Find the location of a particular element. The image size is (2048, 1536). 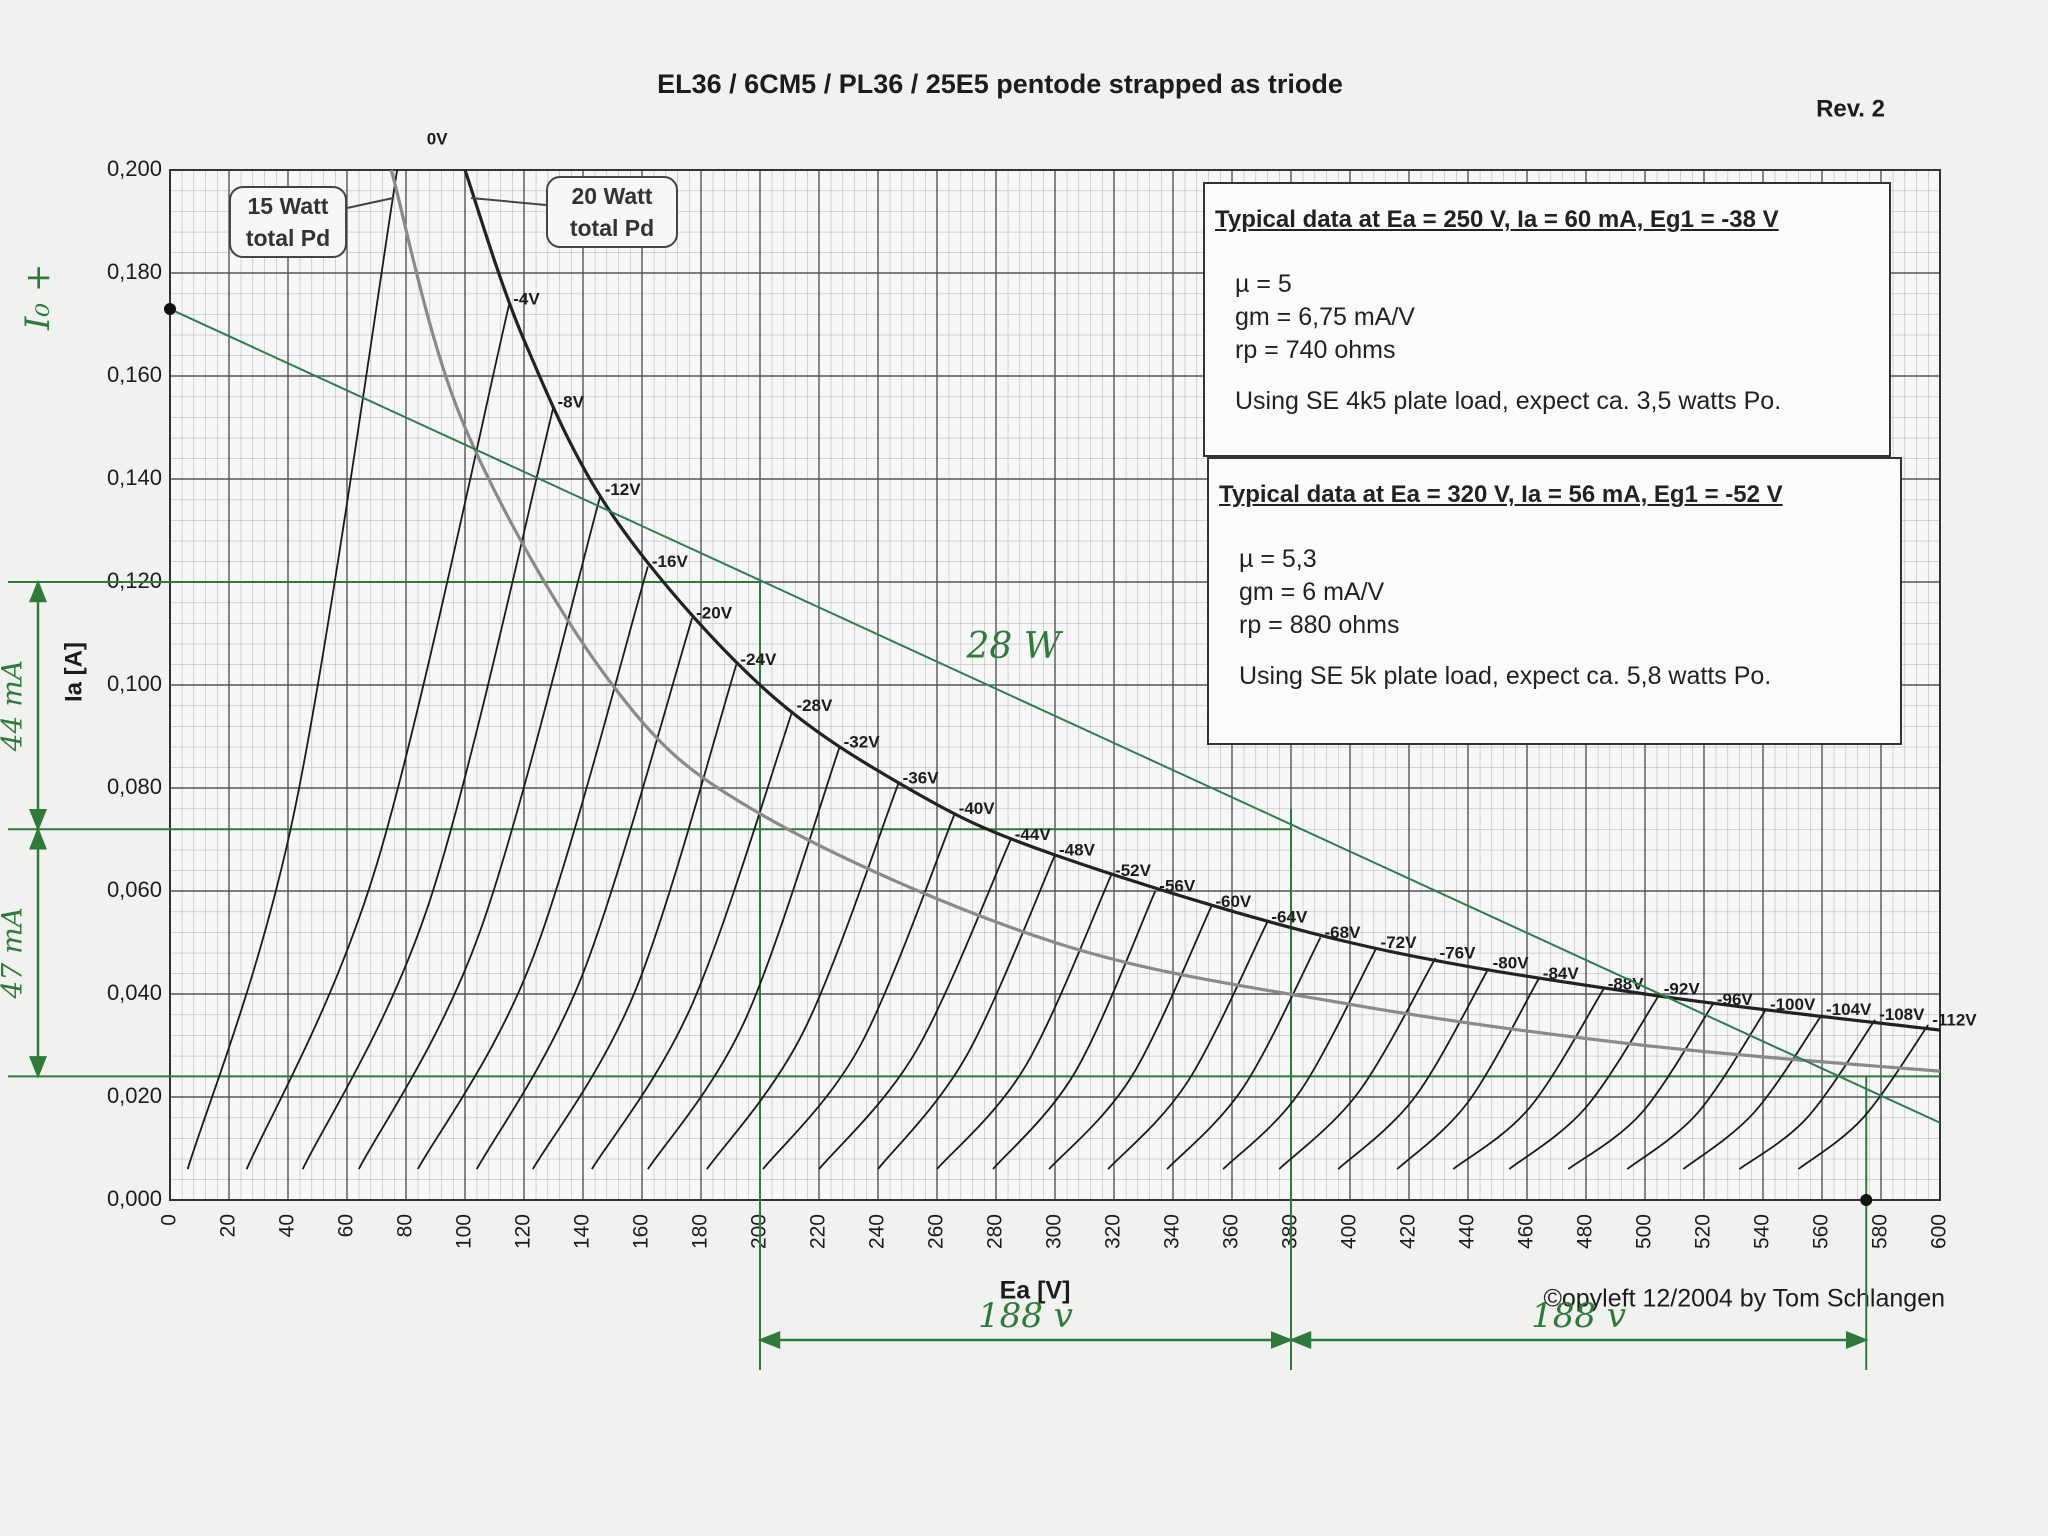

x-axis-label: Ea [V] is located at coordinates (1035, 1291).